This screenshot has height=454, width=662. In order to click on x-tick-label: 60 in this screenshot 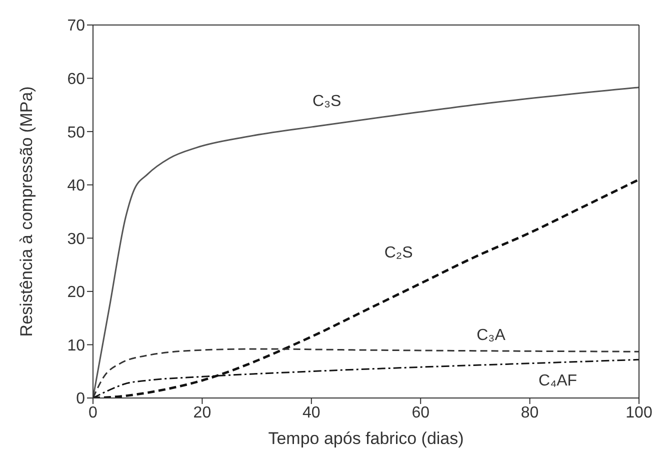, I will do `click(421, 413)`.